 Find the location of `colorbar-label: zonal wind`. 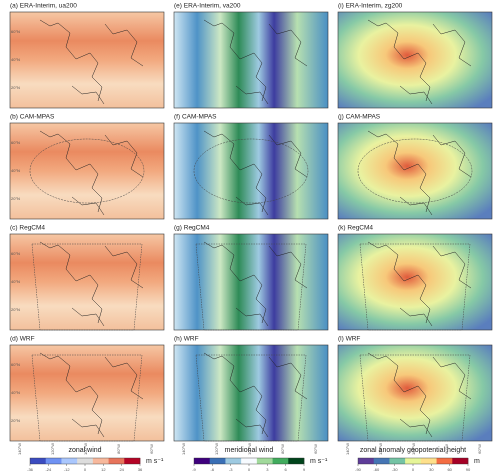

colorbar-label: zonal wind is located at coordinates (84, 450).